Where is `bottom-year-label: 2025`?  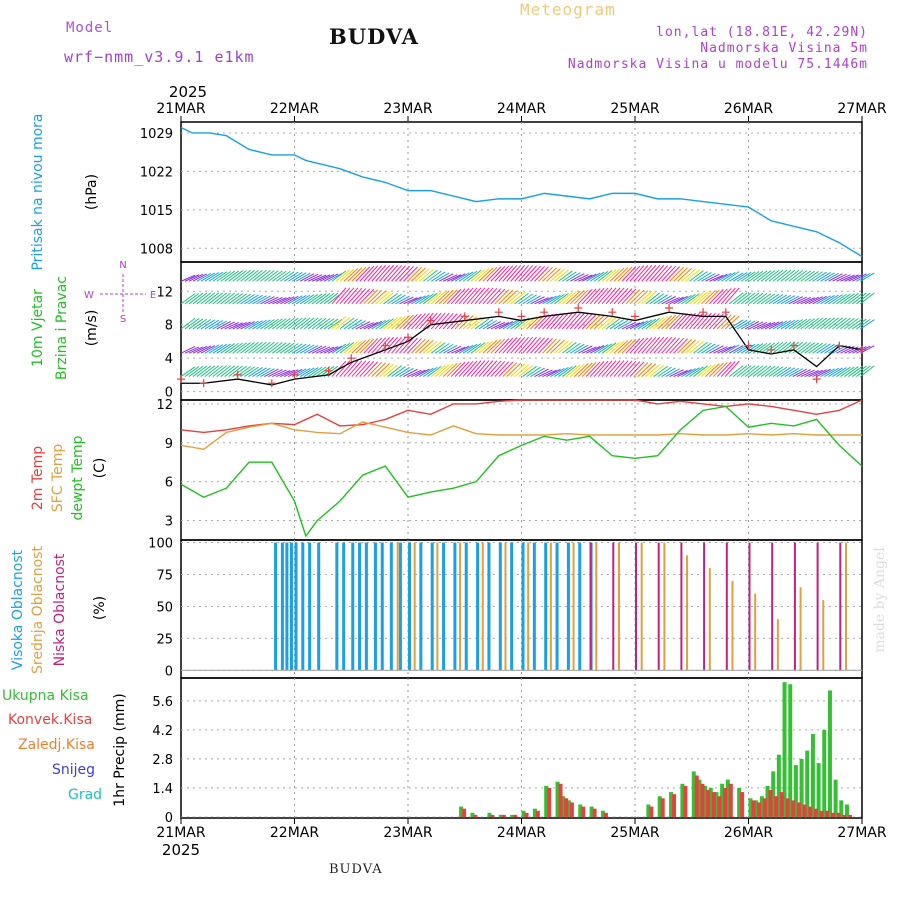 bottom-year-label: 2025 is located at coordinates (181, 850).